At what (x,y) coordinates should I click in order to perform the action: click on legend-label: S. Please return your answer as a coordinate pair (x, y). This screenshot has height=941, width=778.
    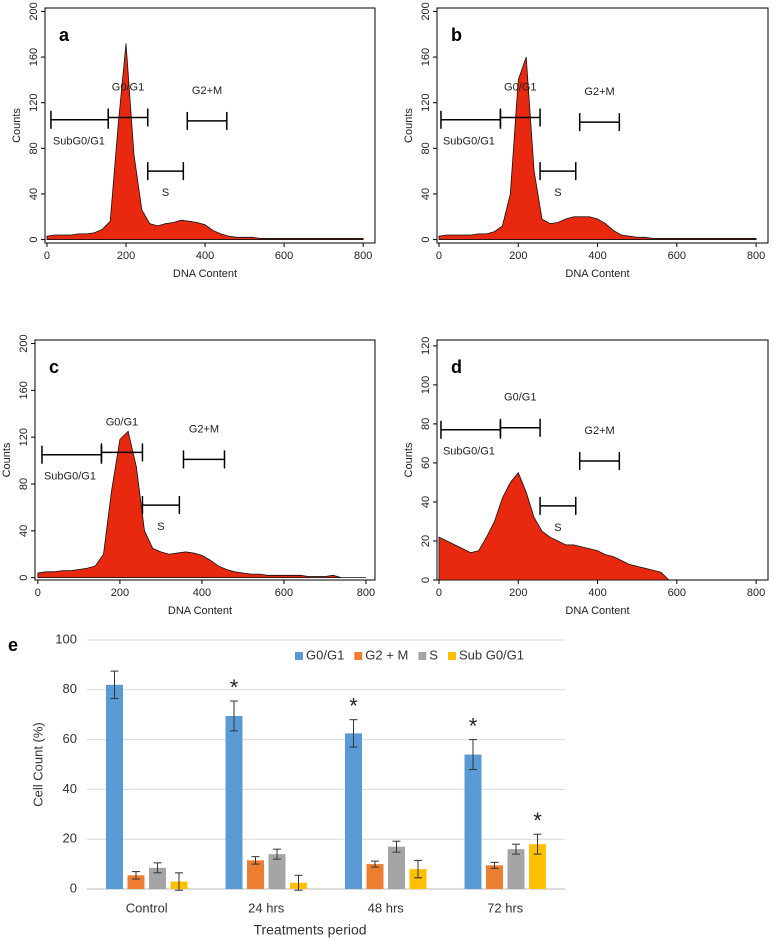
    Looking at the image, I should click on (433, 654).